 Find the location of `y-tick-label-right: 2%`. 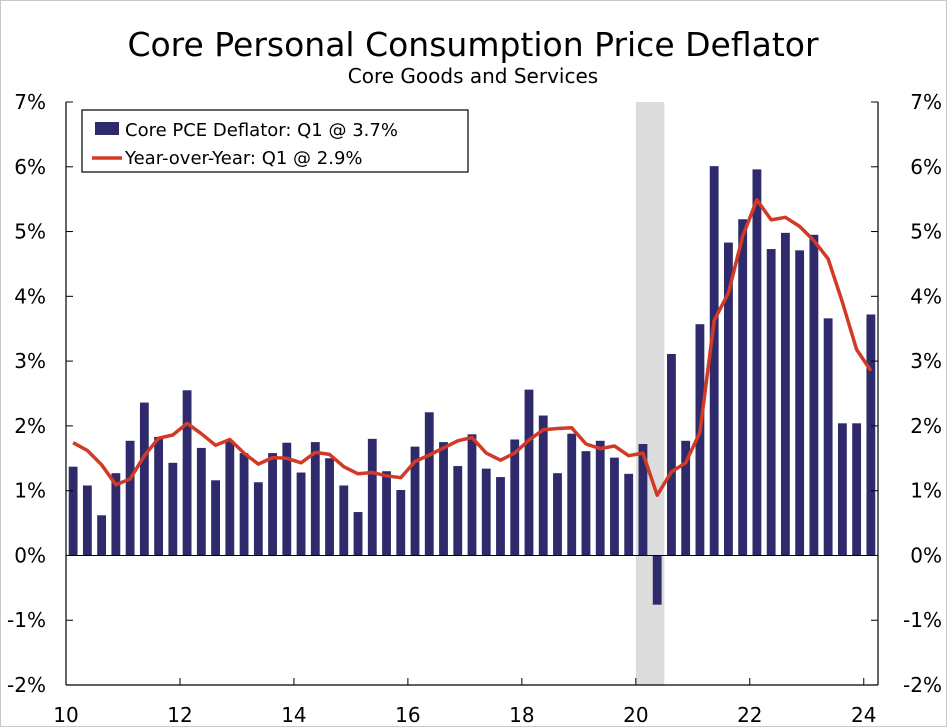

y-tick-label-right: 2% is located at coordinates (926, 426).